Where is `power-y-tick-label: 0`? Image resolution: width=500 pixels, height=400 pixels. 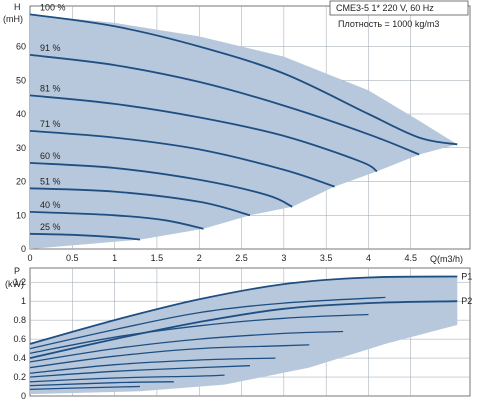
power-y-tick-label: 0 is located at coordinates (23, 395).